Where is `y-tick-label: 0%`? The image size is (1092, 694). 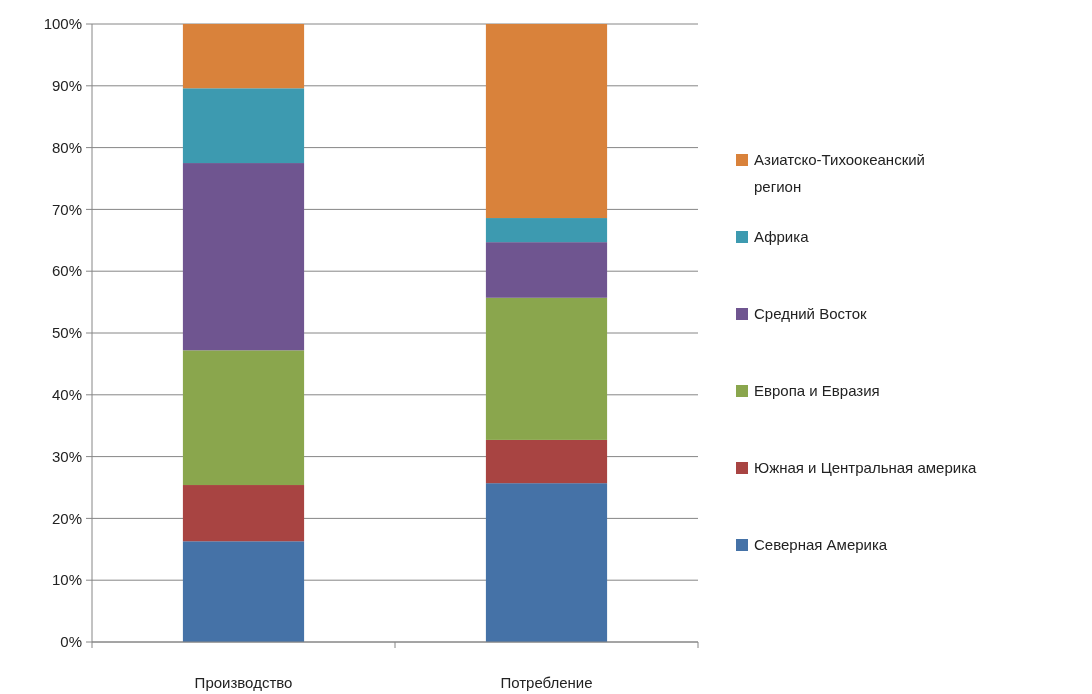
y-tick-label: 0% is located at coordinates (71, 642).